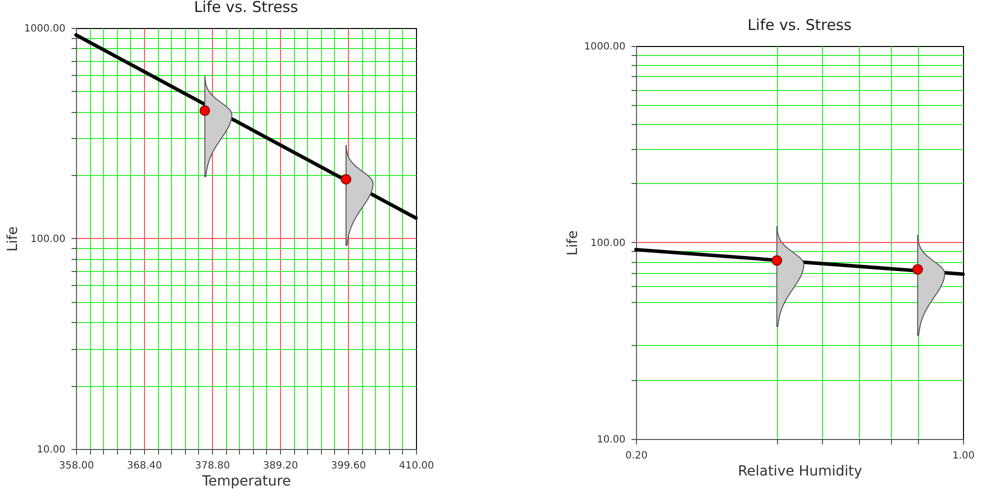 The height and width of the screenshot is (489, 1000). Describe the element at coordinates (212, 466) in the screenshot. I see `x-tick-label: 378.80` at that location.